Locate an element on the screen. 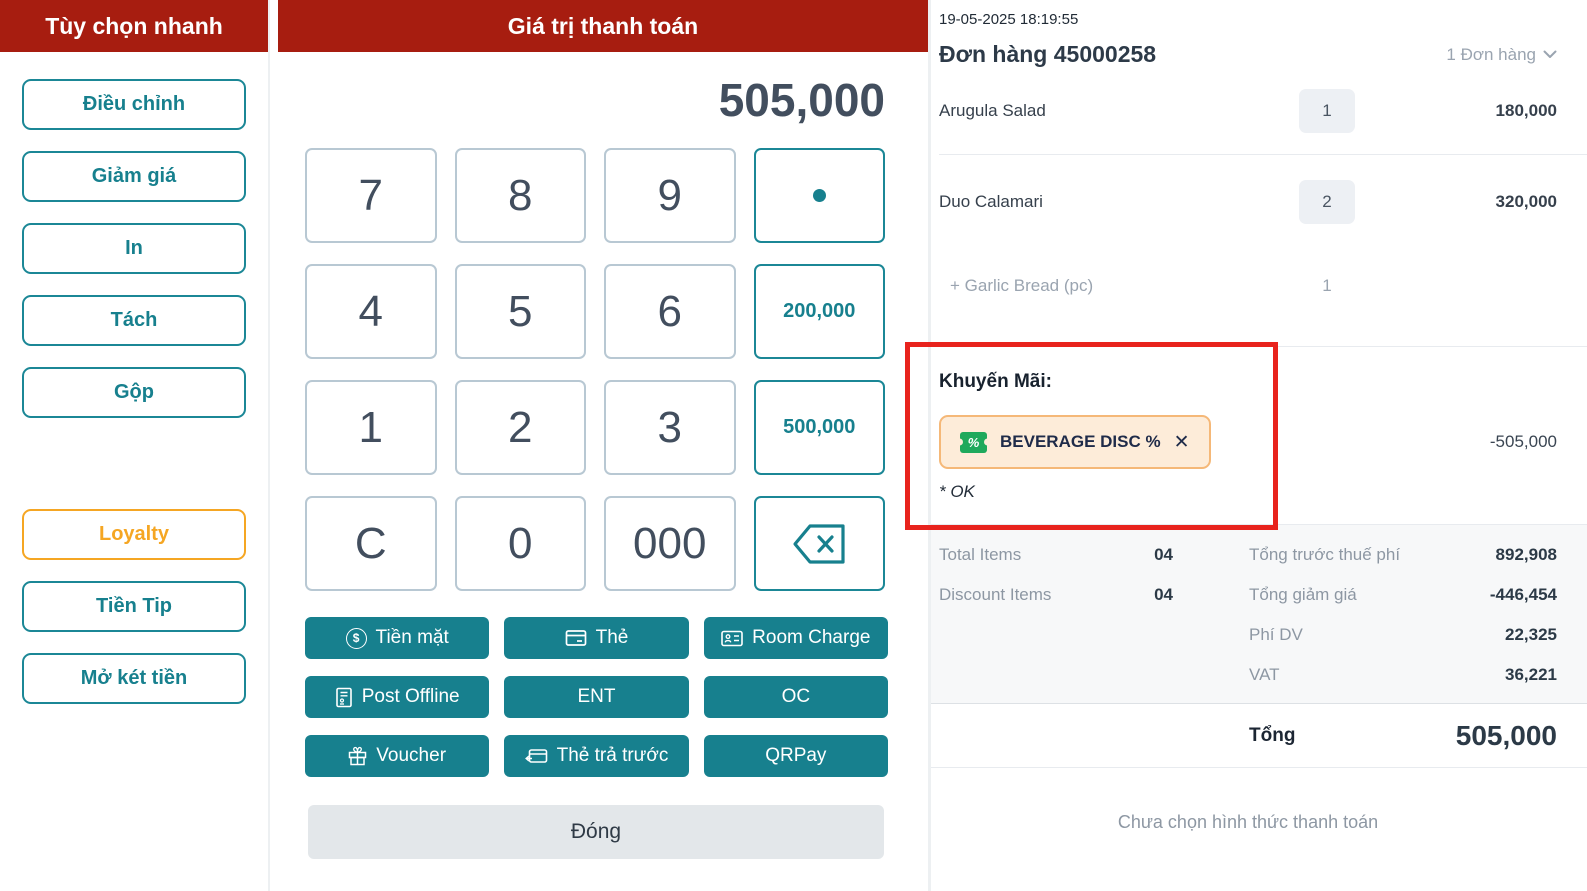 The image size is (1587, 891). summary-value: -446,454 is located at coordinates (1523, 594).